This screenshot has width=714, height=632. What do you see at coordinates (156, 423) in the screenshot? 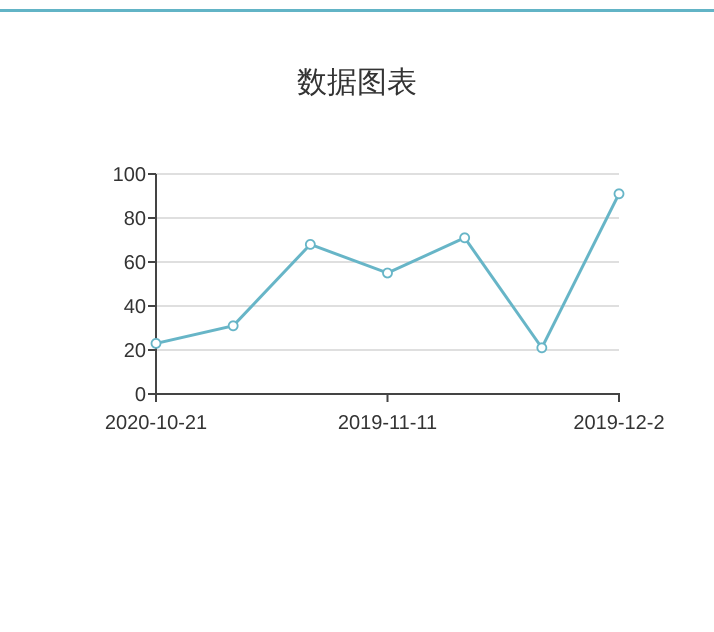
I see `x-tick-label: 2020-10-21` at bounding box center [156, 423].